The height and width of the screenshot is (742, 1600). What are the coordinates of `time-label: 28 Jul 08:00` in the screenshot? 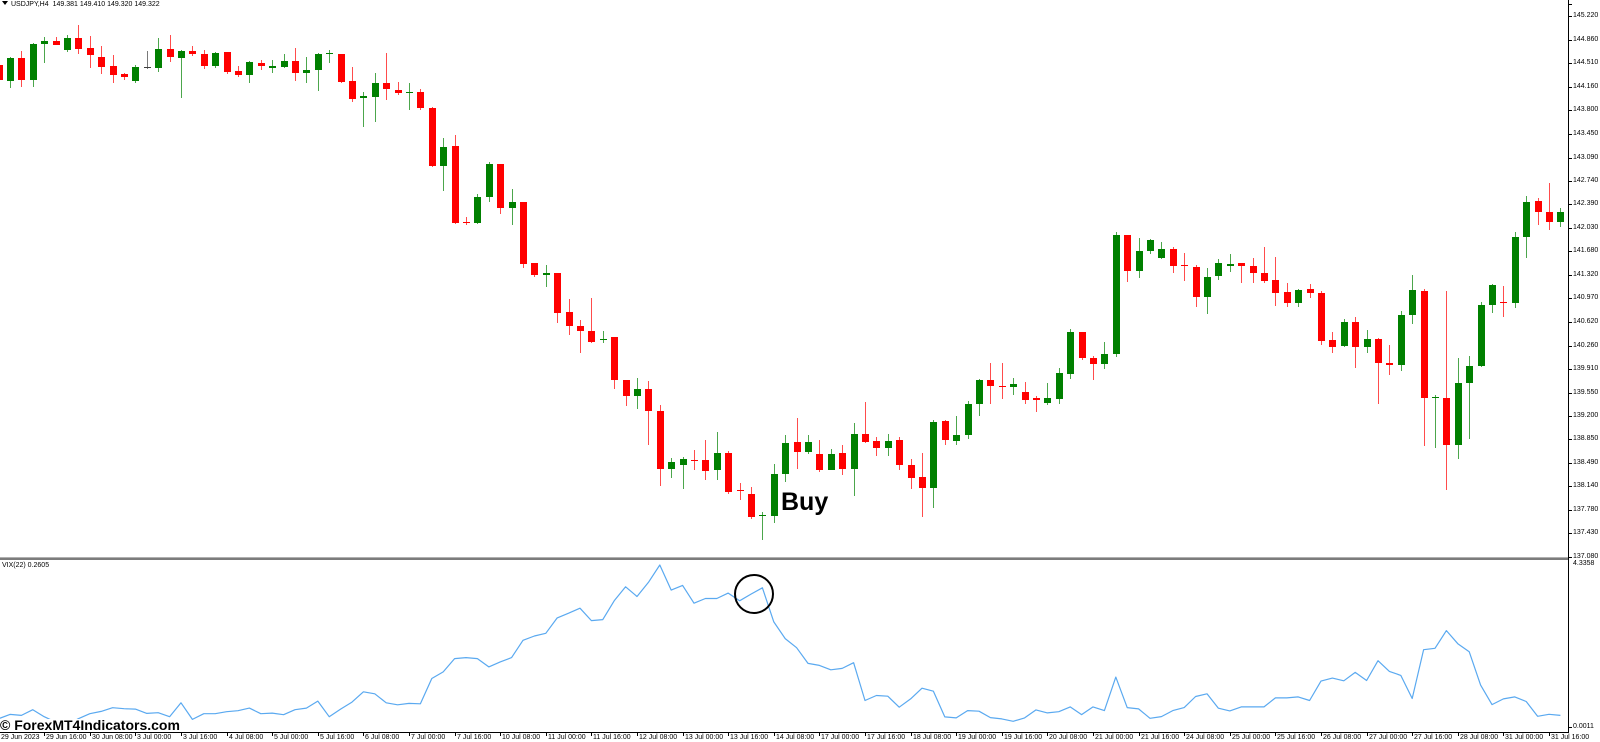 It's located at (1479, 737).